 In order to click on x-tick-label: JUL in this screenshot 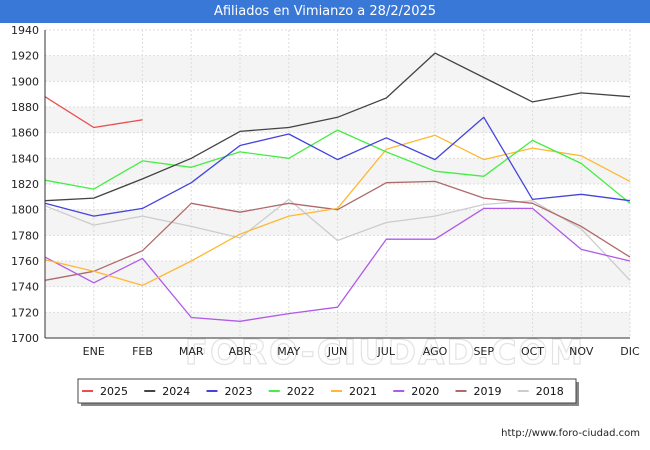, I will do `click(386, 351)`.